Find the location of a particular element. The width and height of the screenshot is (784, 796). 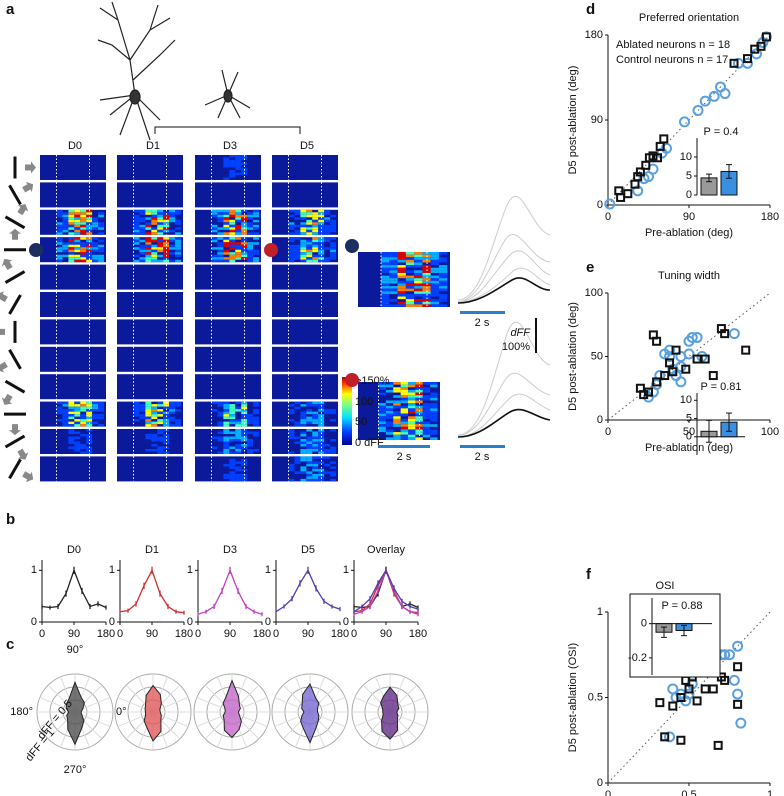

x-tick-label: 90 is located at coordinates (308, 634).